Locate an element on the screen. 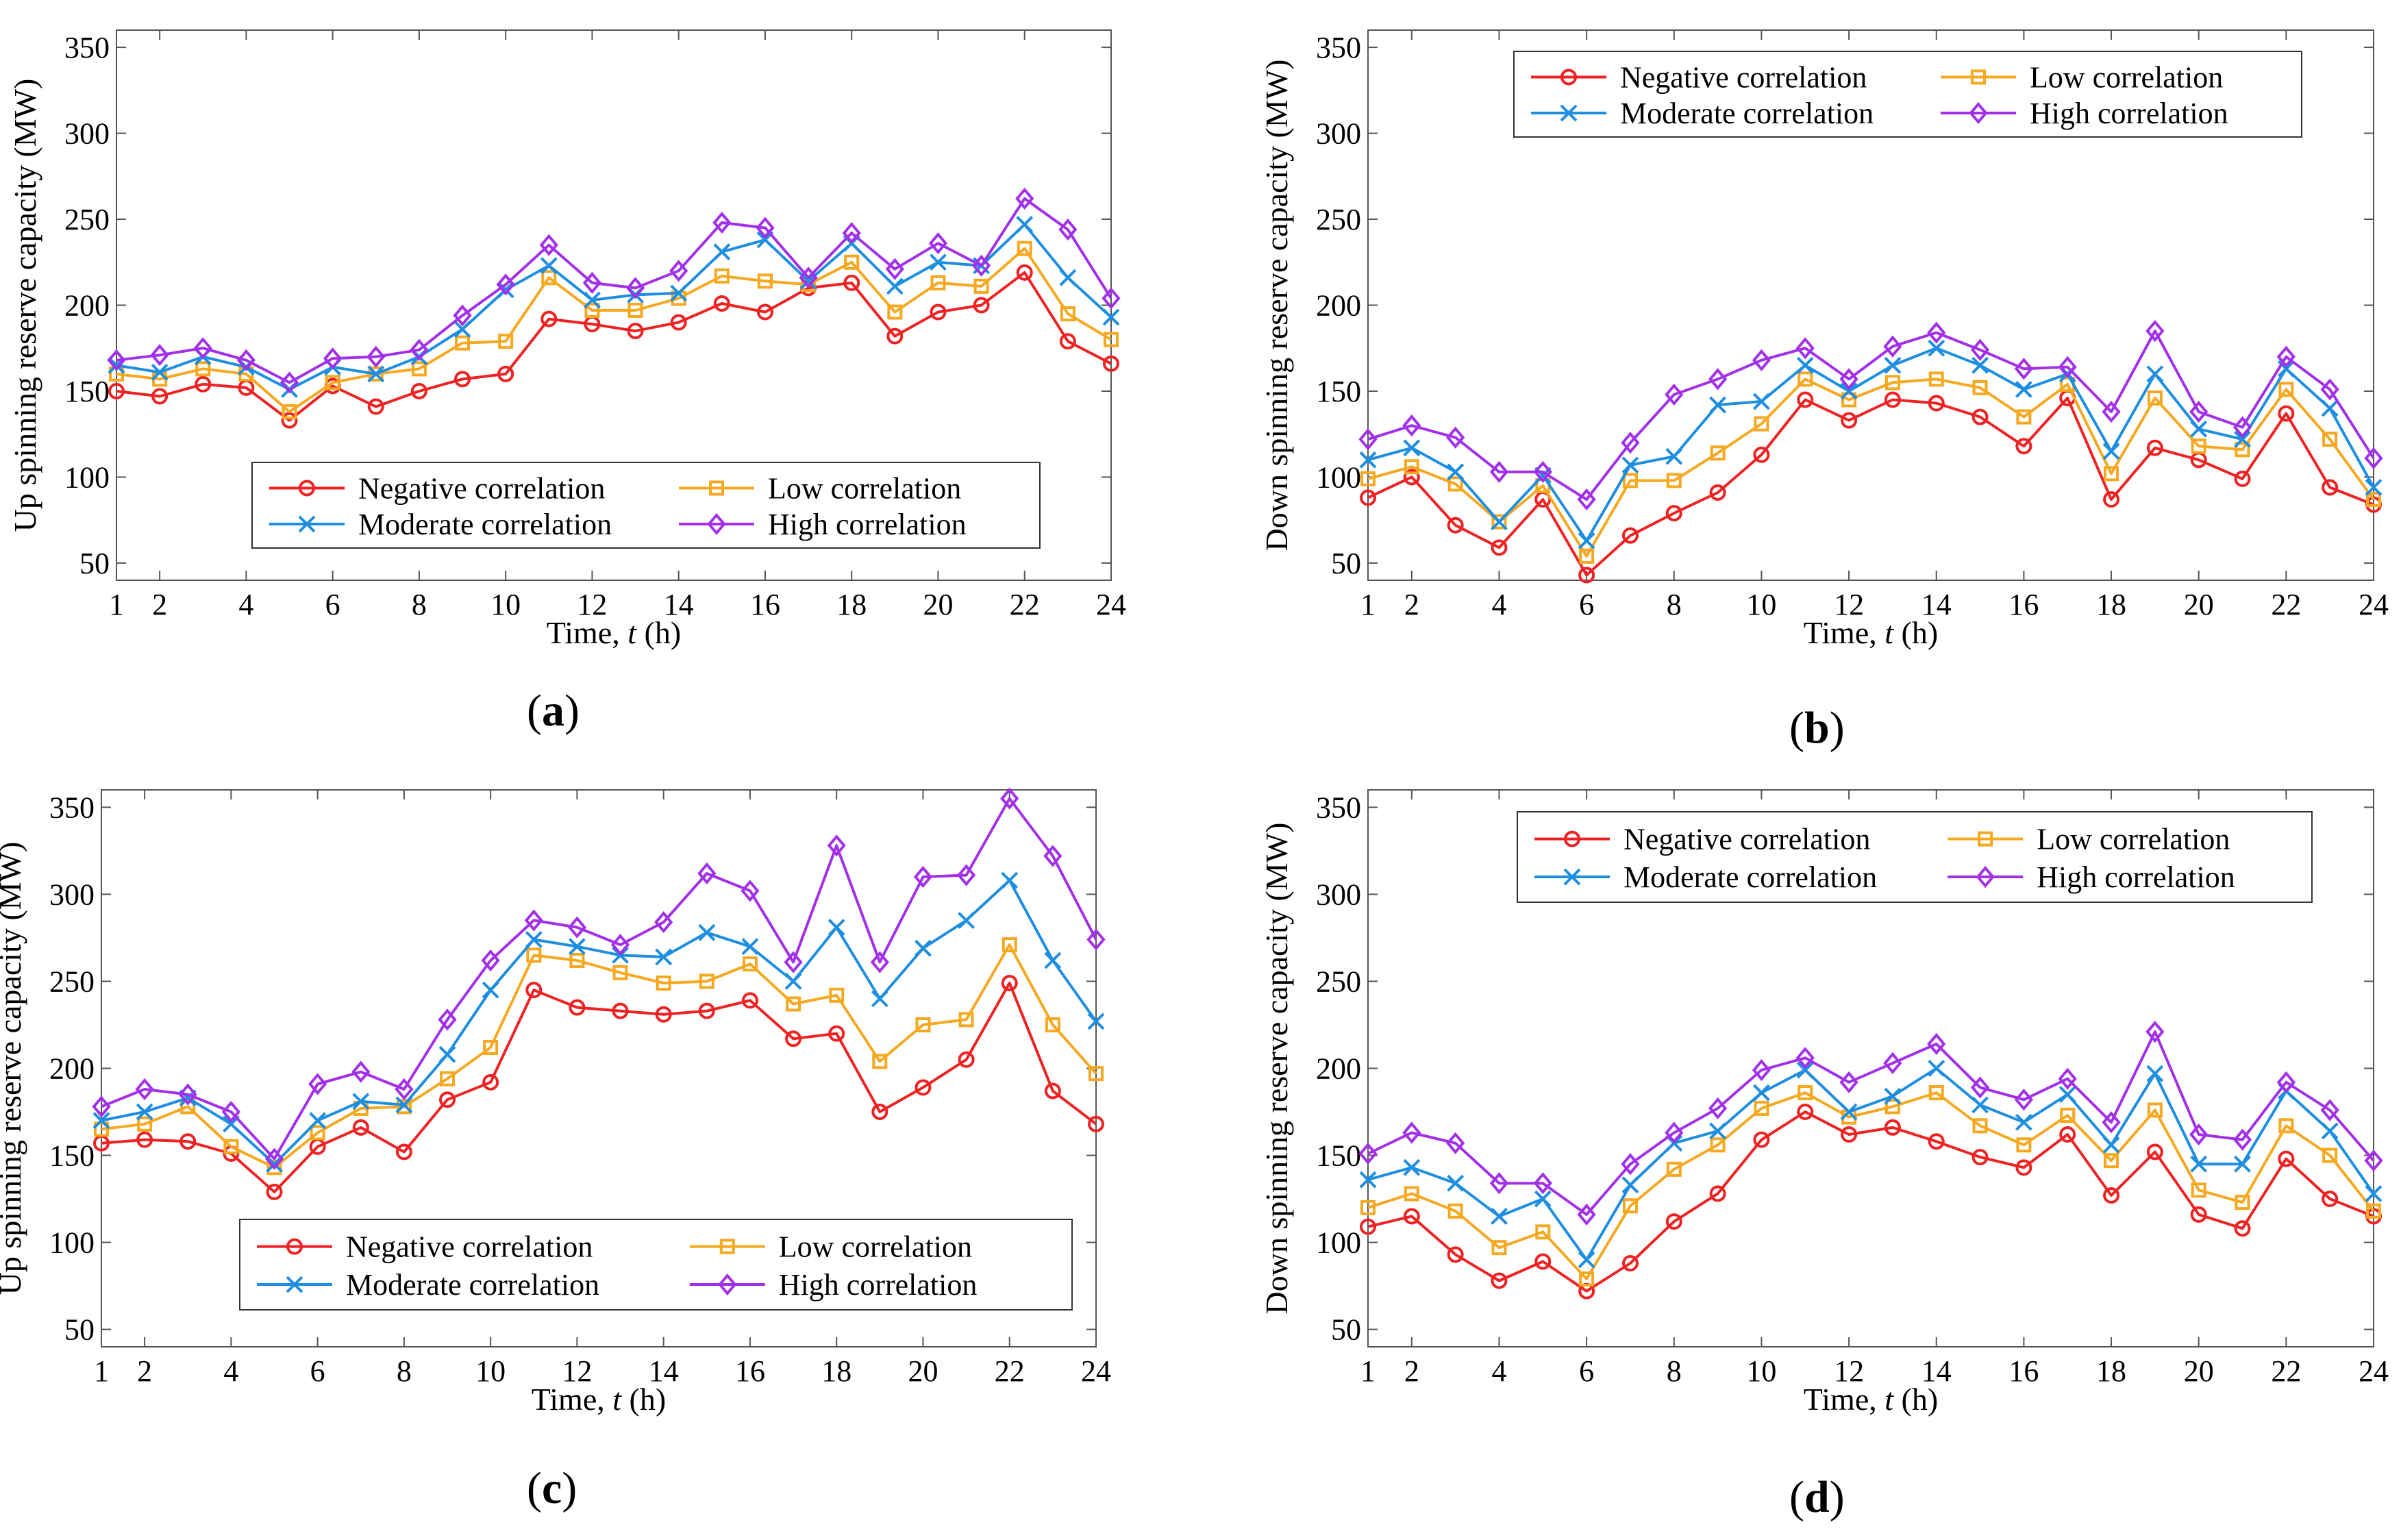 The height and width of the screenshot is (1540, 2401). x-tick-label: 1 is located at coordinates (1368, 1371).